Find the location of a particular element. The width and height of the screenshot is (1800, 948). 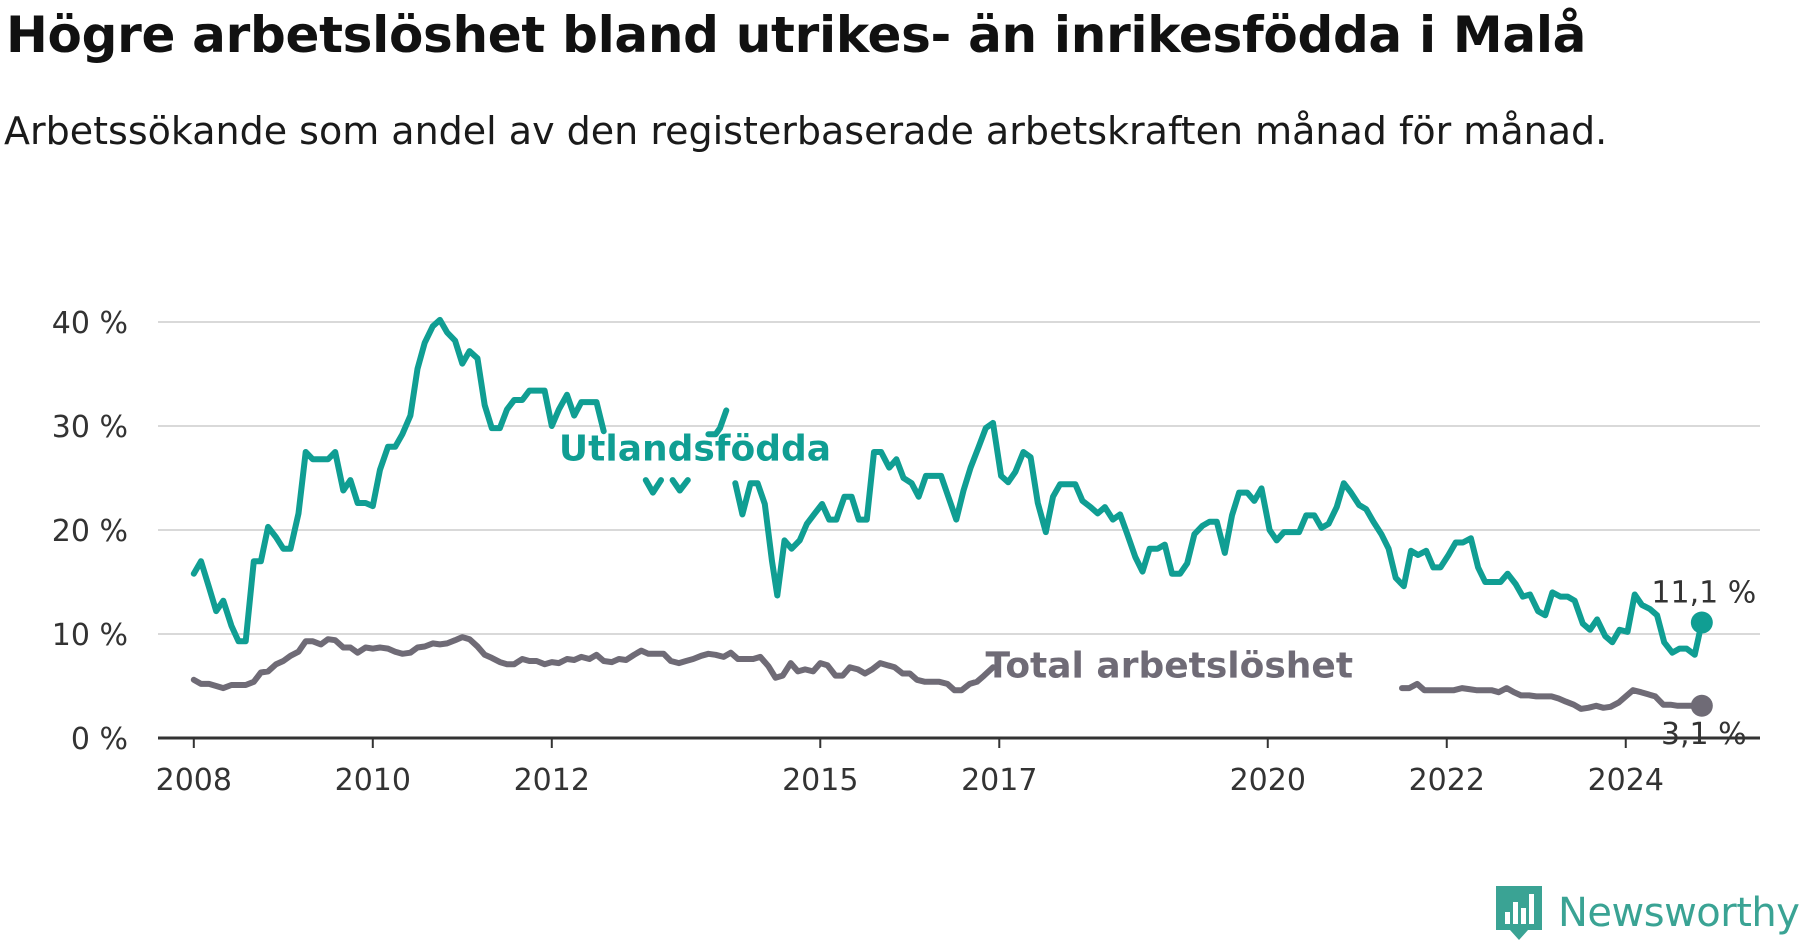

brand-name: Newsworthy is located at coordinates (1679, 913).